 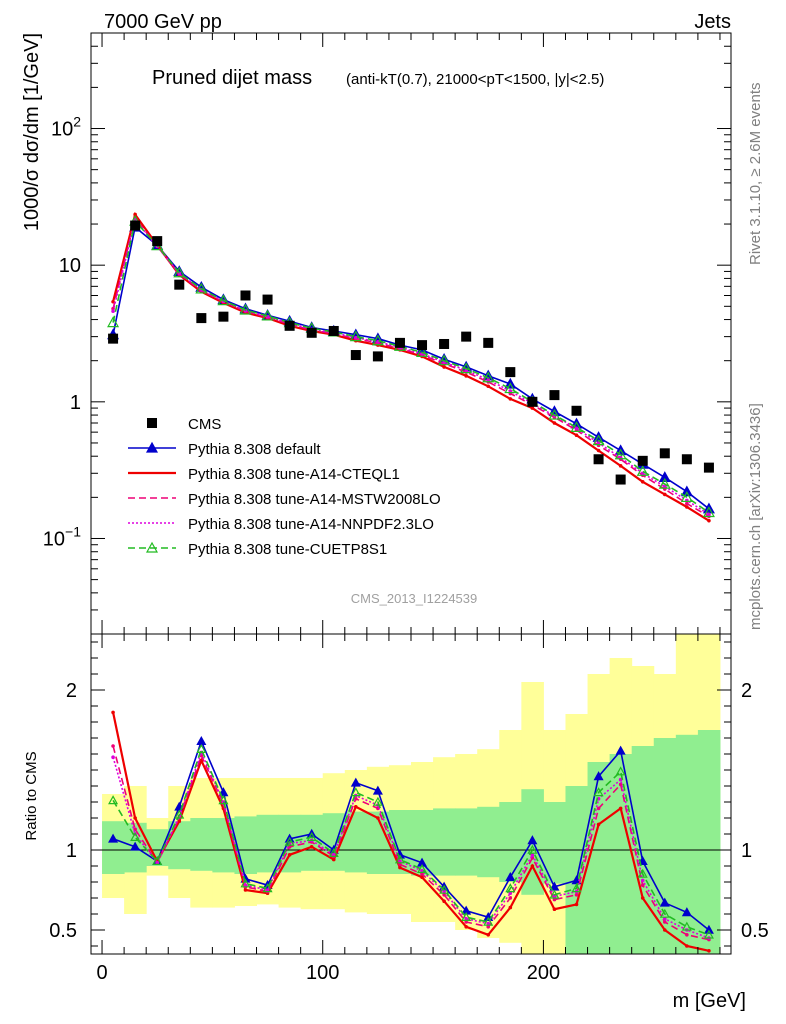 I want to click on ratio-y-tick-label-right: 0.5, so click(x=755, y=931).